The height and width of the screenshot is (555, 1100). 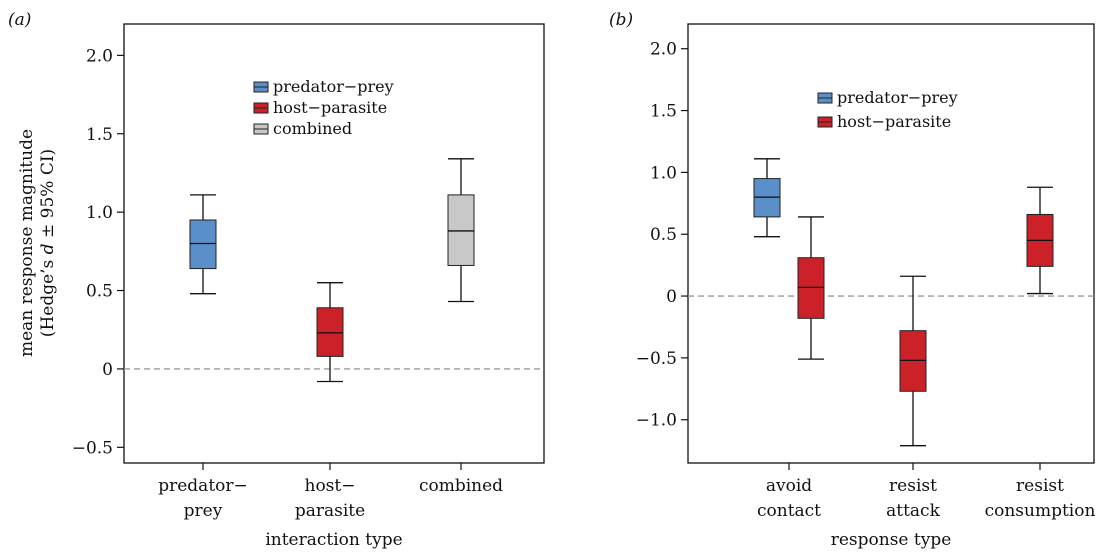 What do you see at coordinates (789, 511) in the screenshot?
I see `x-category-label: contact` at bounding box center [789, 511].